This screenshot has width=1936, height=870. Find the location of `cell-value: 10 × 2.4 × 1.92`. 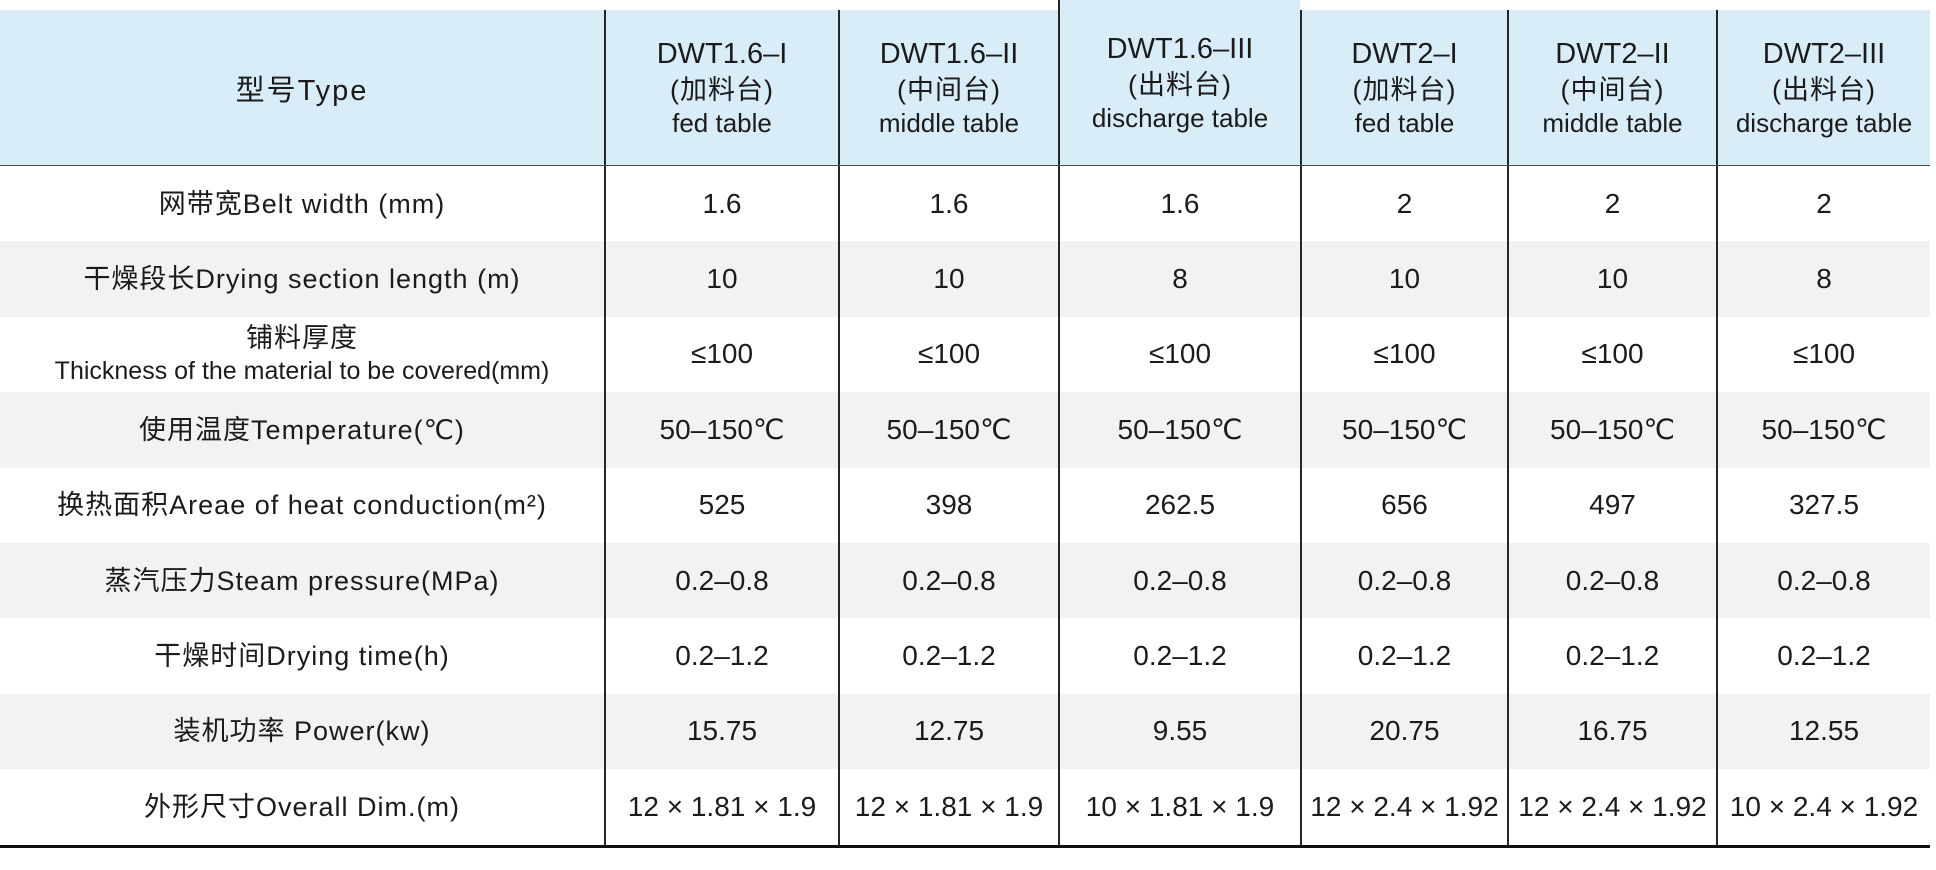

cell-value: 10 × 2.4 × 1.92 is located at coordinates (1824, 806).